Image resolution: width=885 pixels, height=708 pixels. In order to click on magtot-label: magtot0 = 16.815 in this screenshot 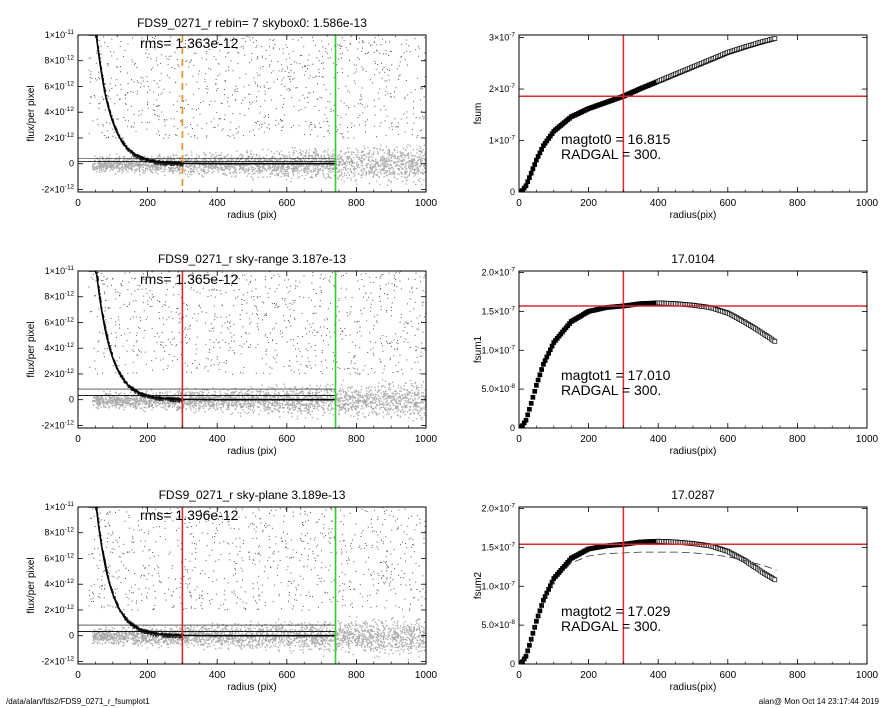, I will do `click(616, 139)`.